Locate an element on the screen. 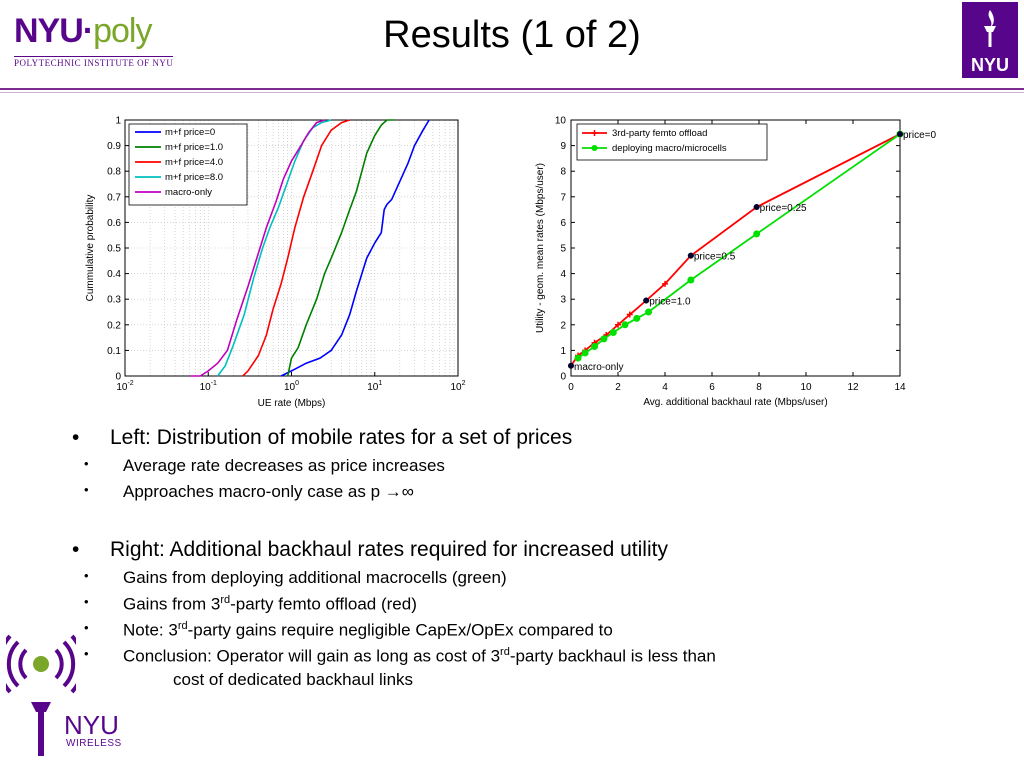 The width and height of the screenshot is (1024, 768). y-tick-label: 5 is located at coordinates (563, 249).